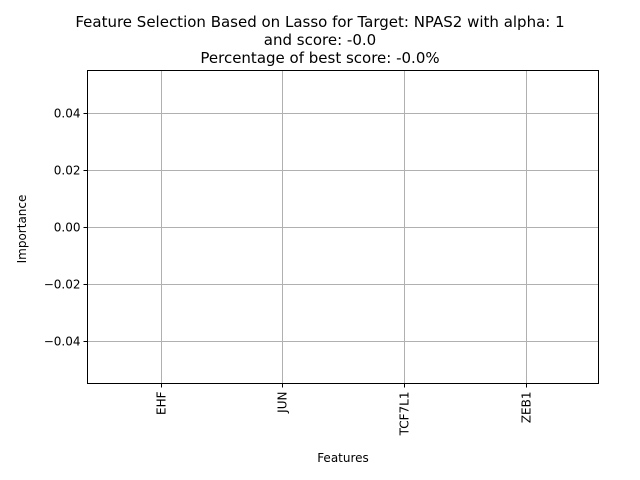  I want to click on y-axis-label: Importance, so click(22, 229).